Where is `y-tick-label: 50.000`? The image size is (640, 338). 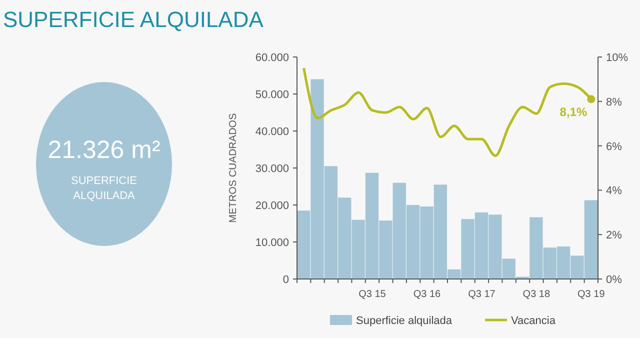 y-tick-label: 50.000 is located at coordinates (272, 95).